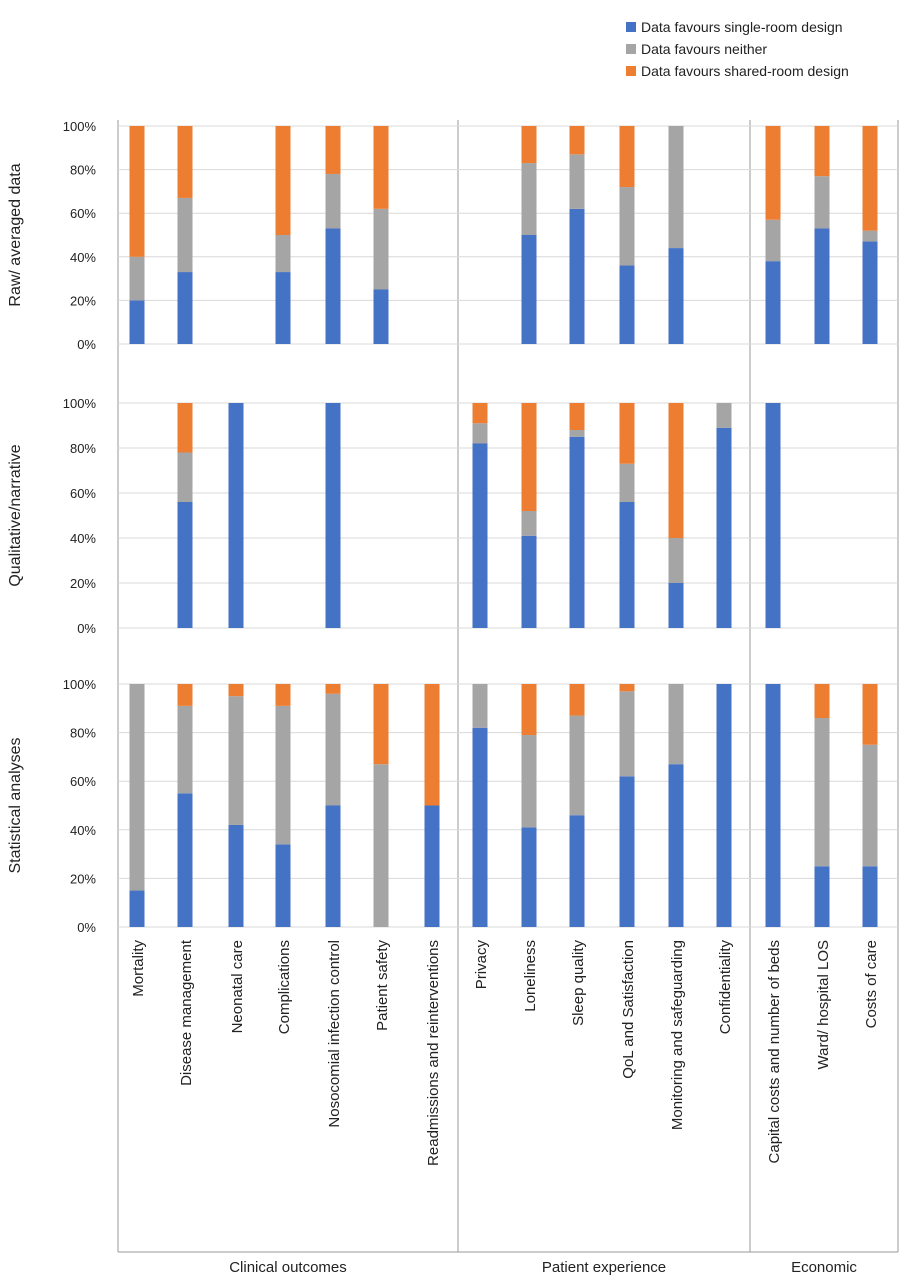  I want to click on panel-ylabel: Raw/ averaged data, so click(15, 234).